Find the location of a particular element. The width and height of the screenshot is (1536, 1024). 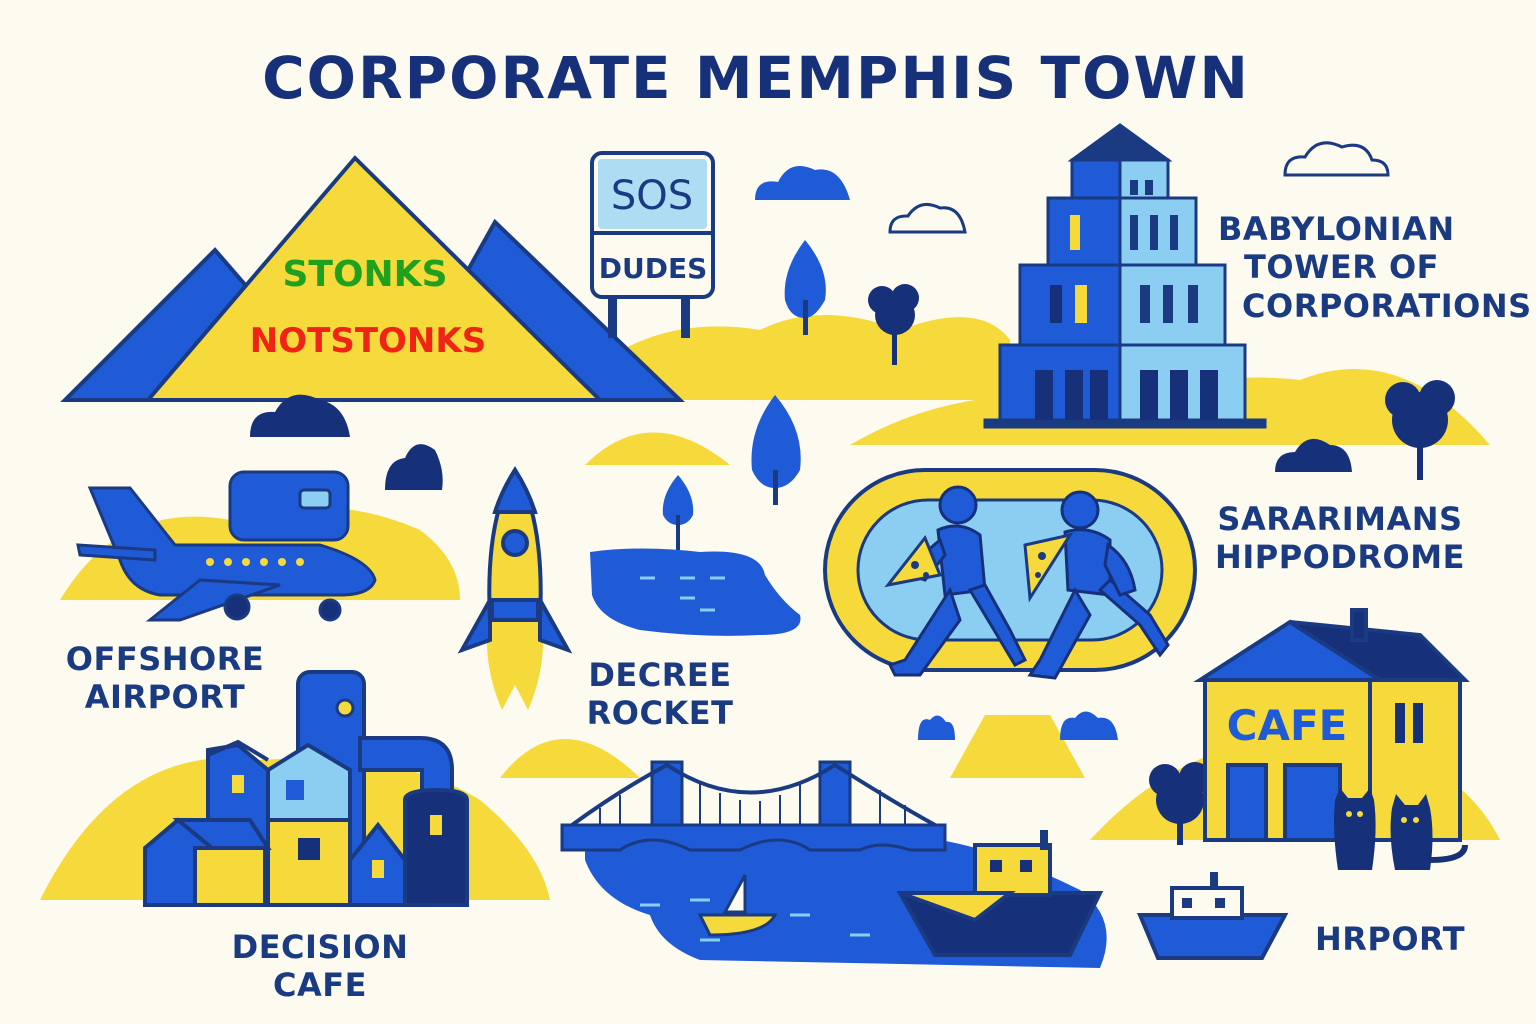

factory-houses-icon is located at coordinates (306, 788).